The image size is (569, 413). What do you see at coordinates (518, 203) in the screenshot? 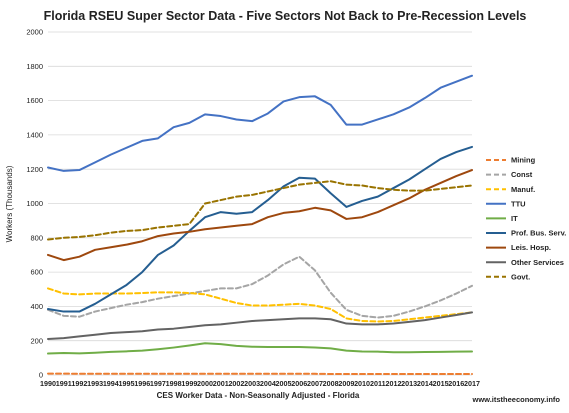
I see `legend-label-ttu: TTU` at bounding box center [518, 203].